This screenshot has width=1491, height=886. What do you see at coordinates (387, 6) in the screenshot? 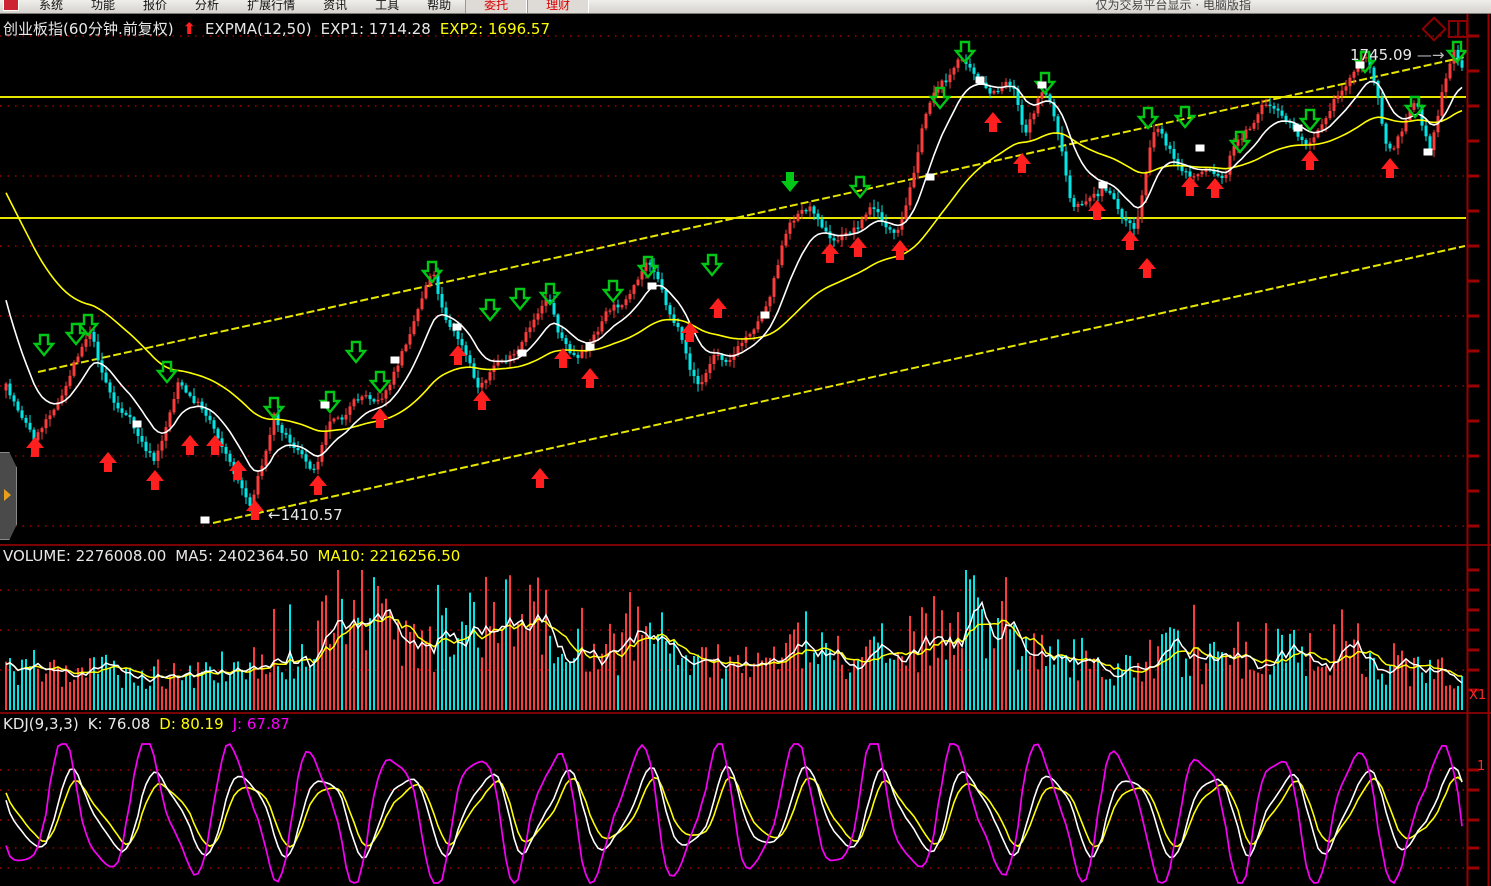
I see `menu-item-6: 工具` at bounding box center [387, 6].